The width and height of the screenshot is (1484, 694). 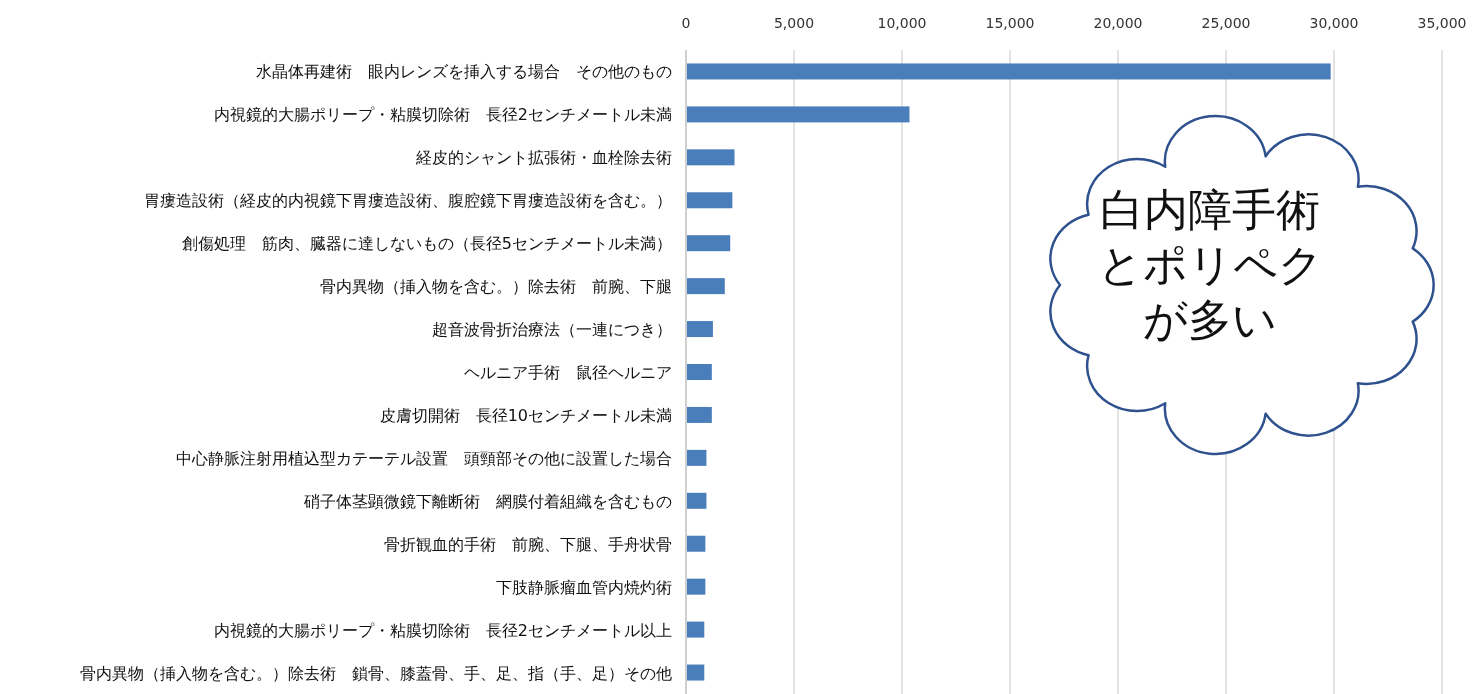 I want to click on y-tick-label: 創傷処理 筋肉、臓器に達しないもの（長径5センチメートル未満）, so click(x=426, y=244).